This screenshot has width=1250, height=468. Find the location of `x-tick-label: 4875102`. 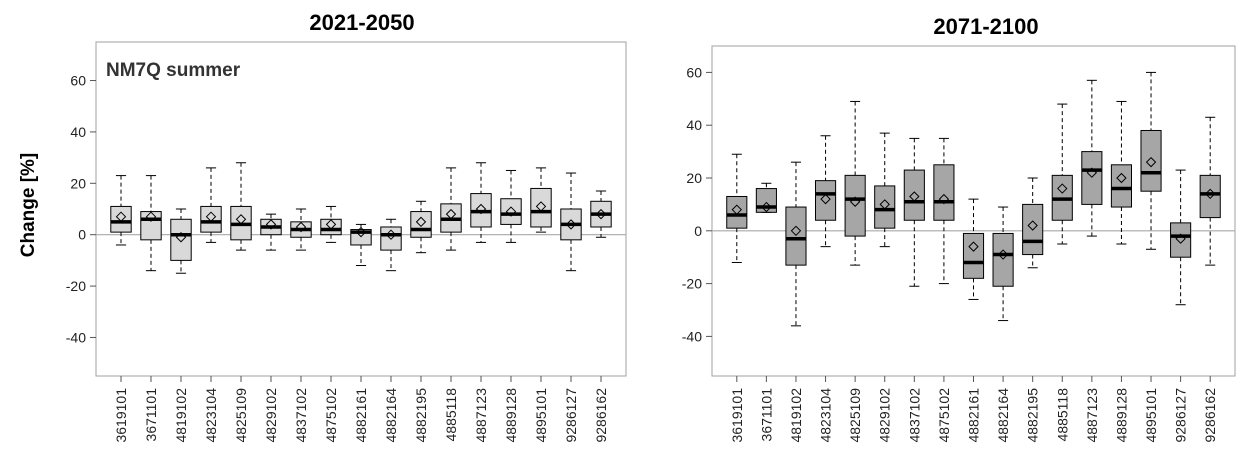

x-tick-label: 4875102 is located at coordinates (331, 415).